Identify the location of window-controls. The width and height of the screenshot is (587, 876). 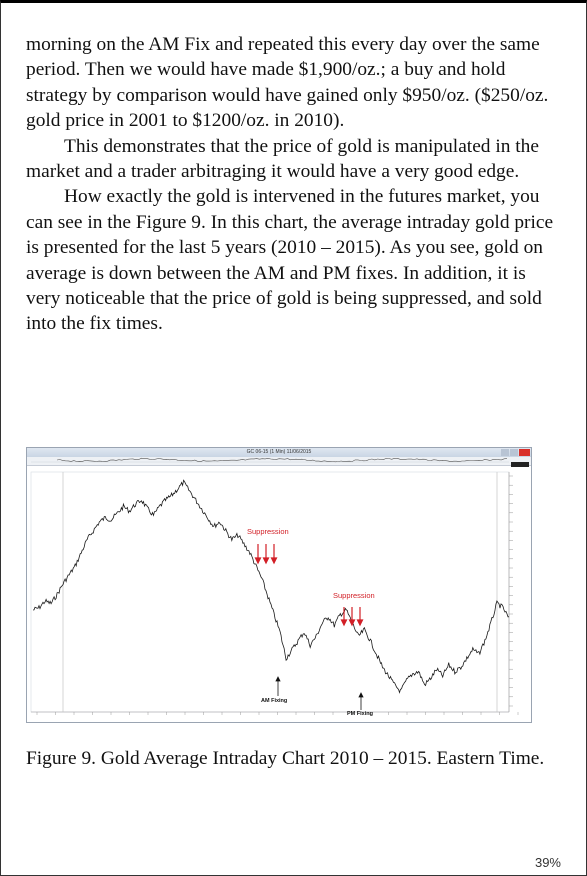
(515, 452).